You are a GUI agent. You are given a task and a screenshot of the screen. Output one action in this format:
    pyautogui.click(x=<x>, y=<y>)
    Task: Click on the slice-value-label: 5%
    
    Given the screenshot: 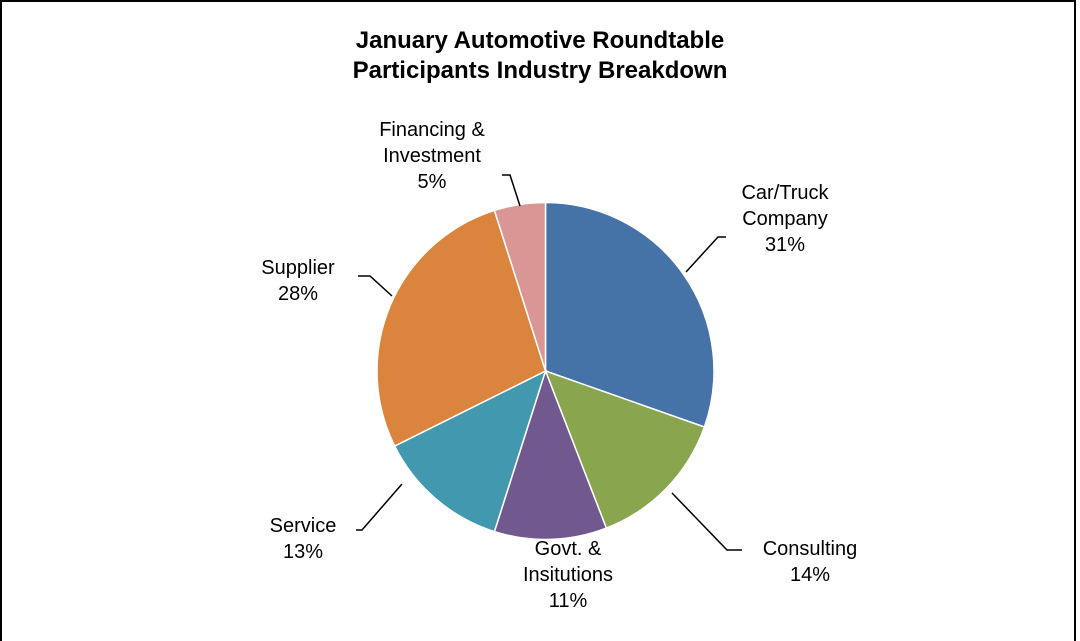 What is the action you would take?
    pyautogui.click(x=432, y=182)
    